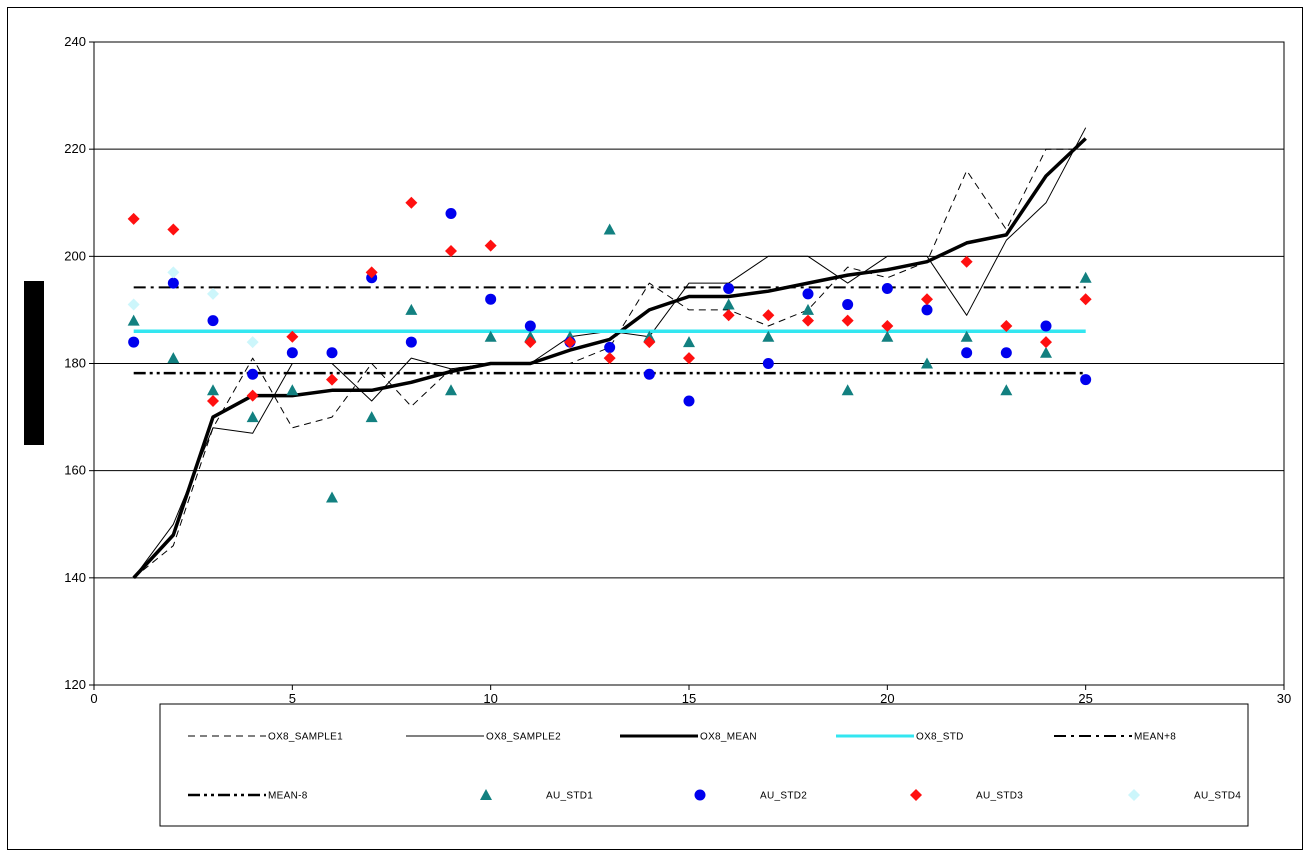 This screenshot has height=853, width=1310. I want to click on y-tick-label: 220, so click(75, 148).